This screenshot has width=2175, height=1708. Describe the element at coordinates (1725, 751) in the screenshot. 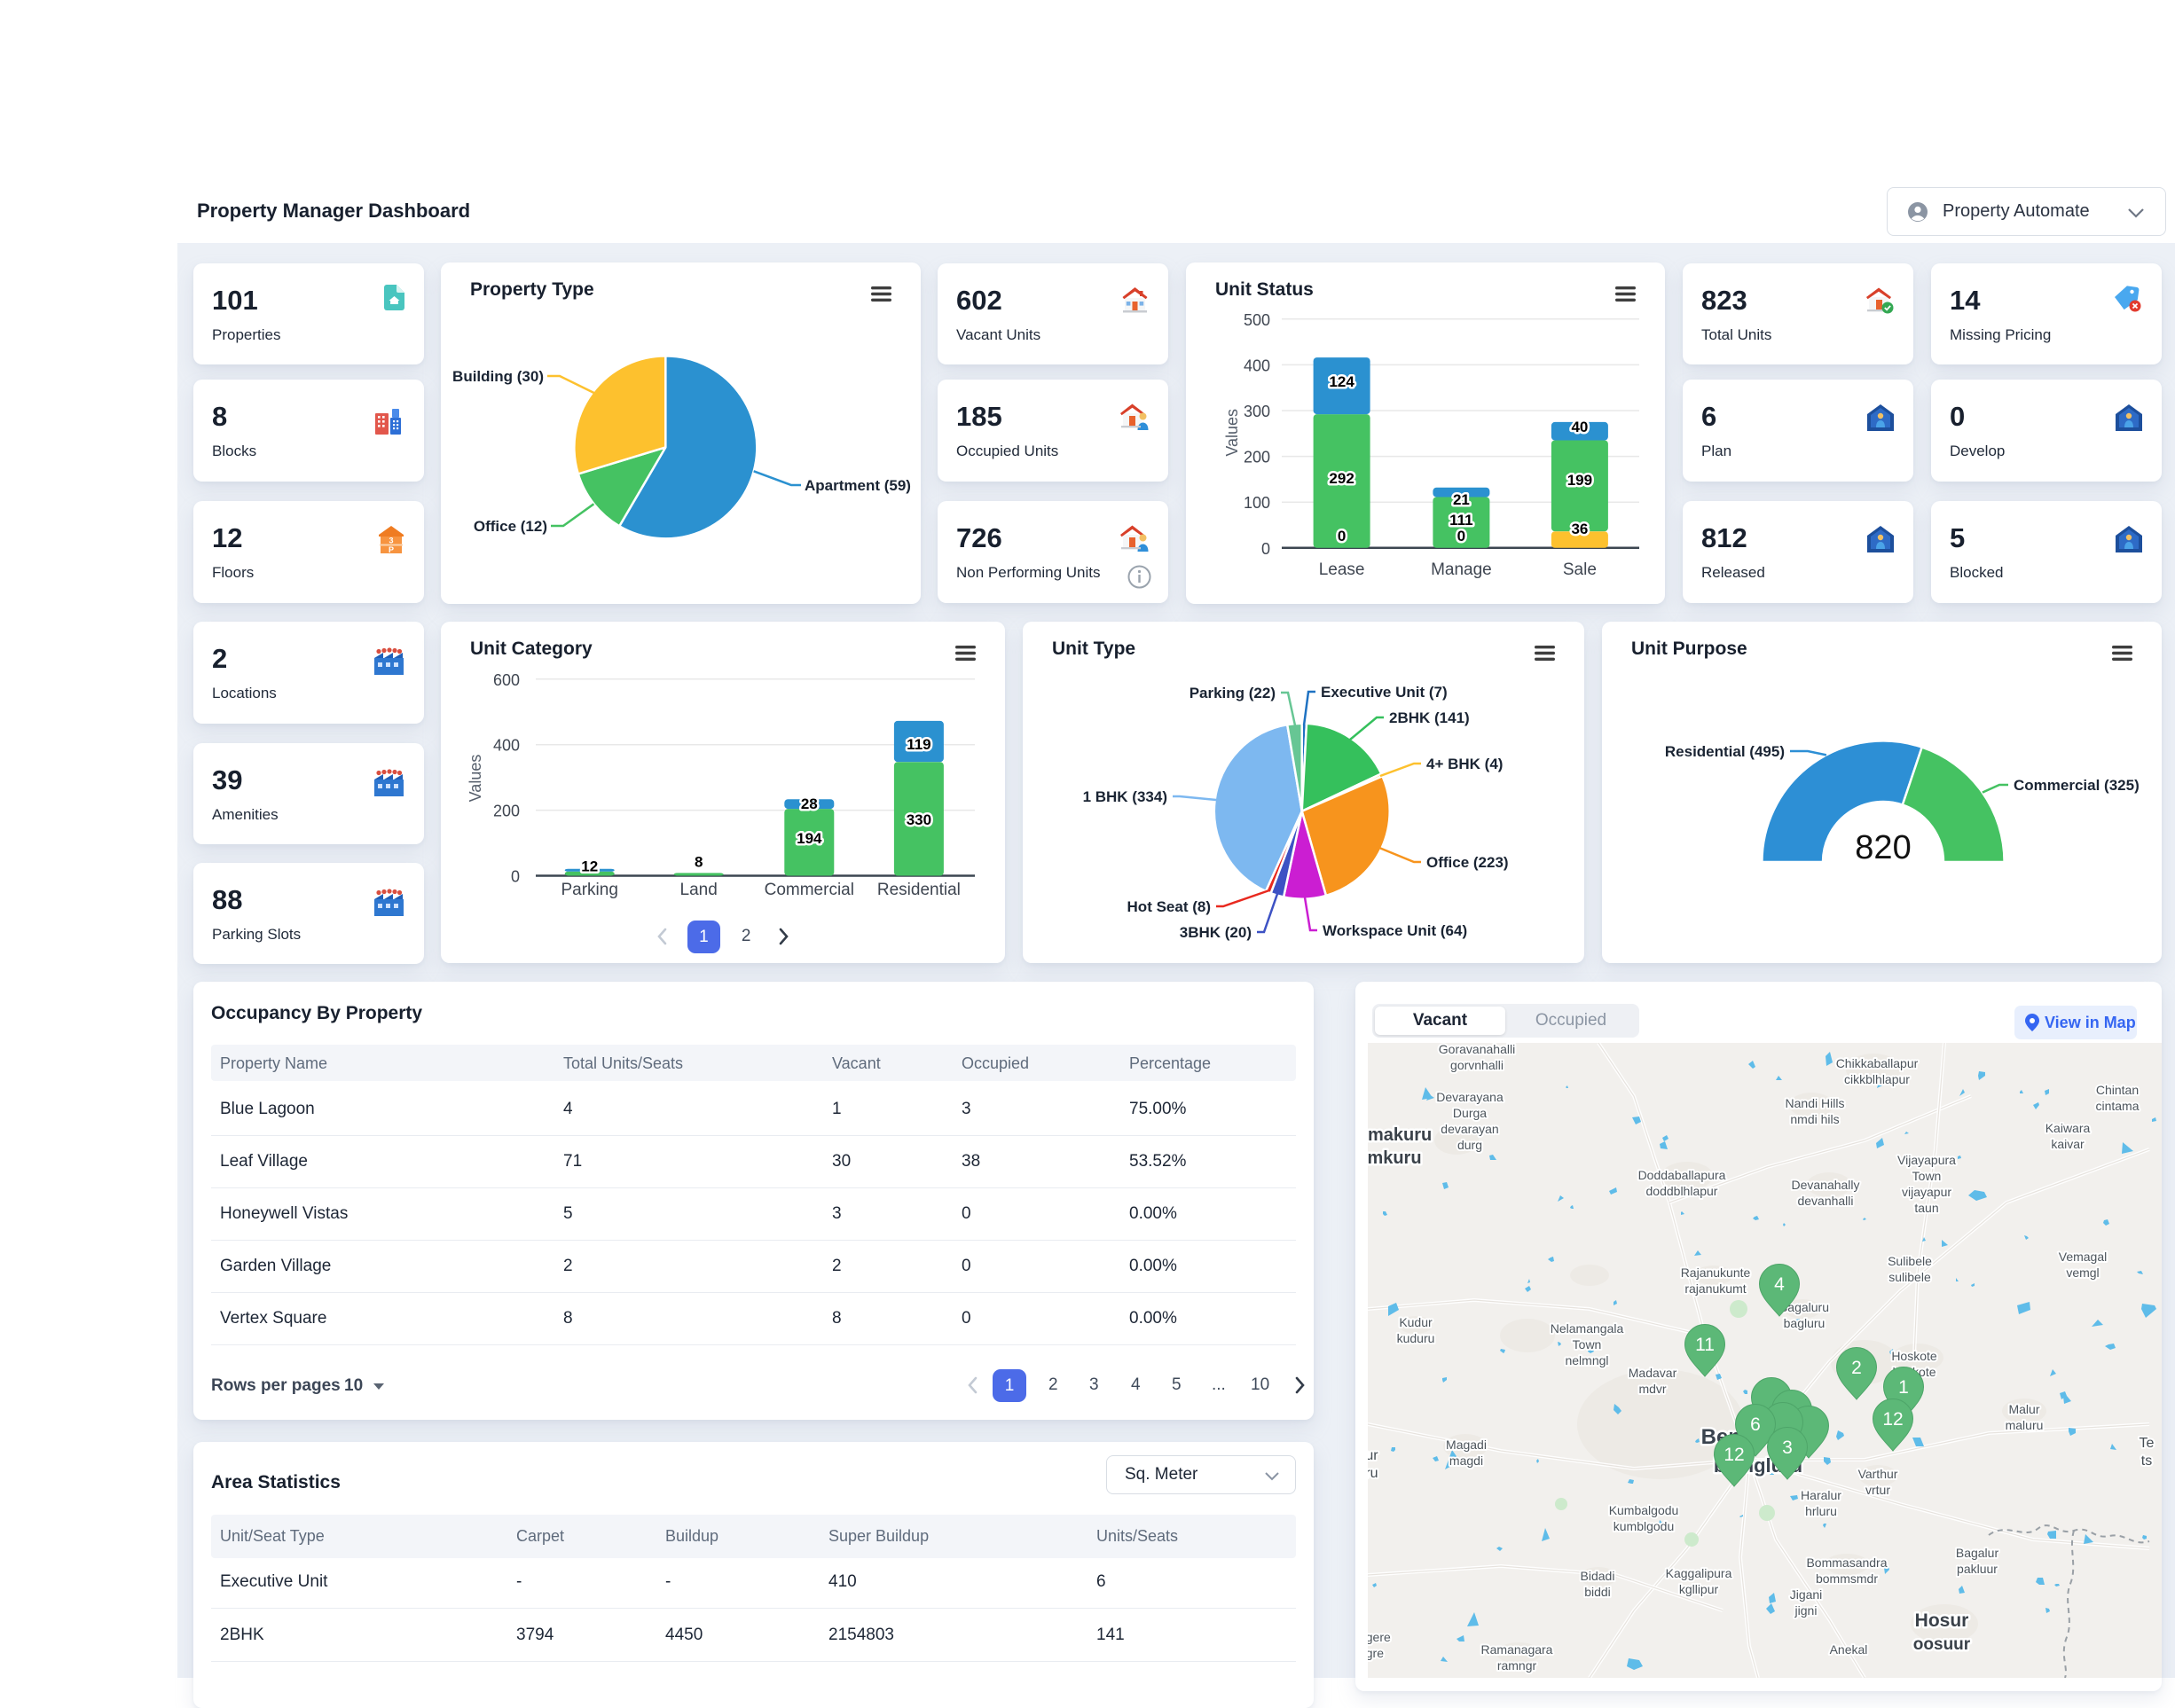

I see `svg-text: Residential (495)` at that location.